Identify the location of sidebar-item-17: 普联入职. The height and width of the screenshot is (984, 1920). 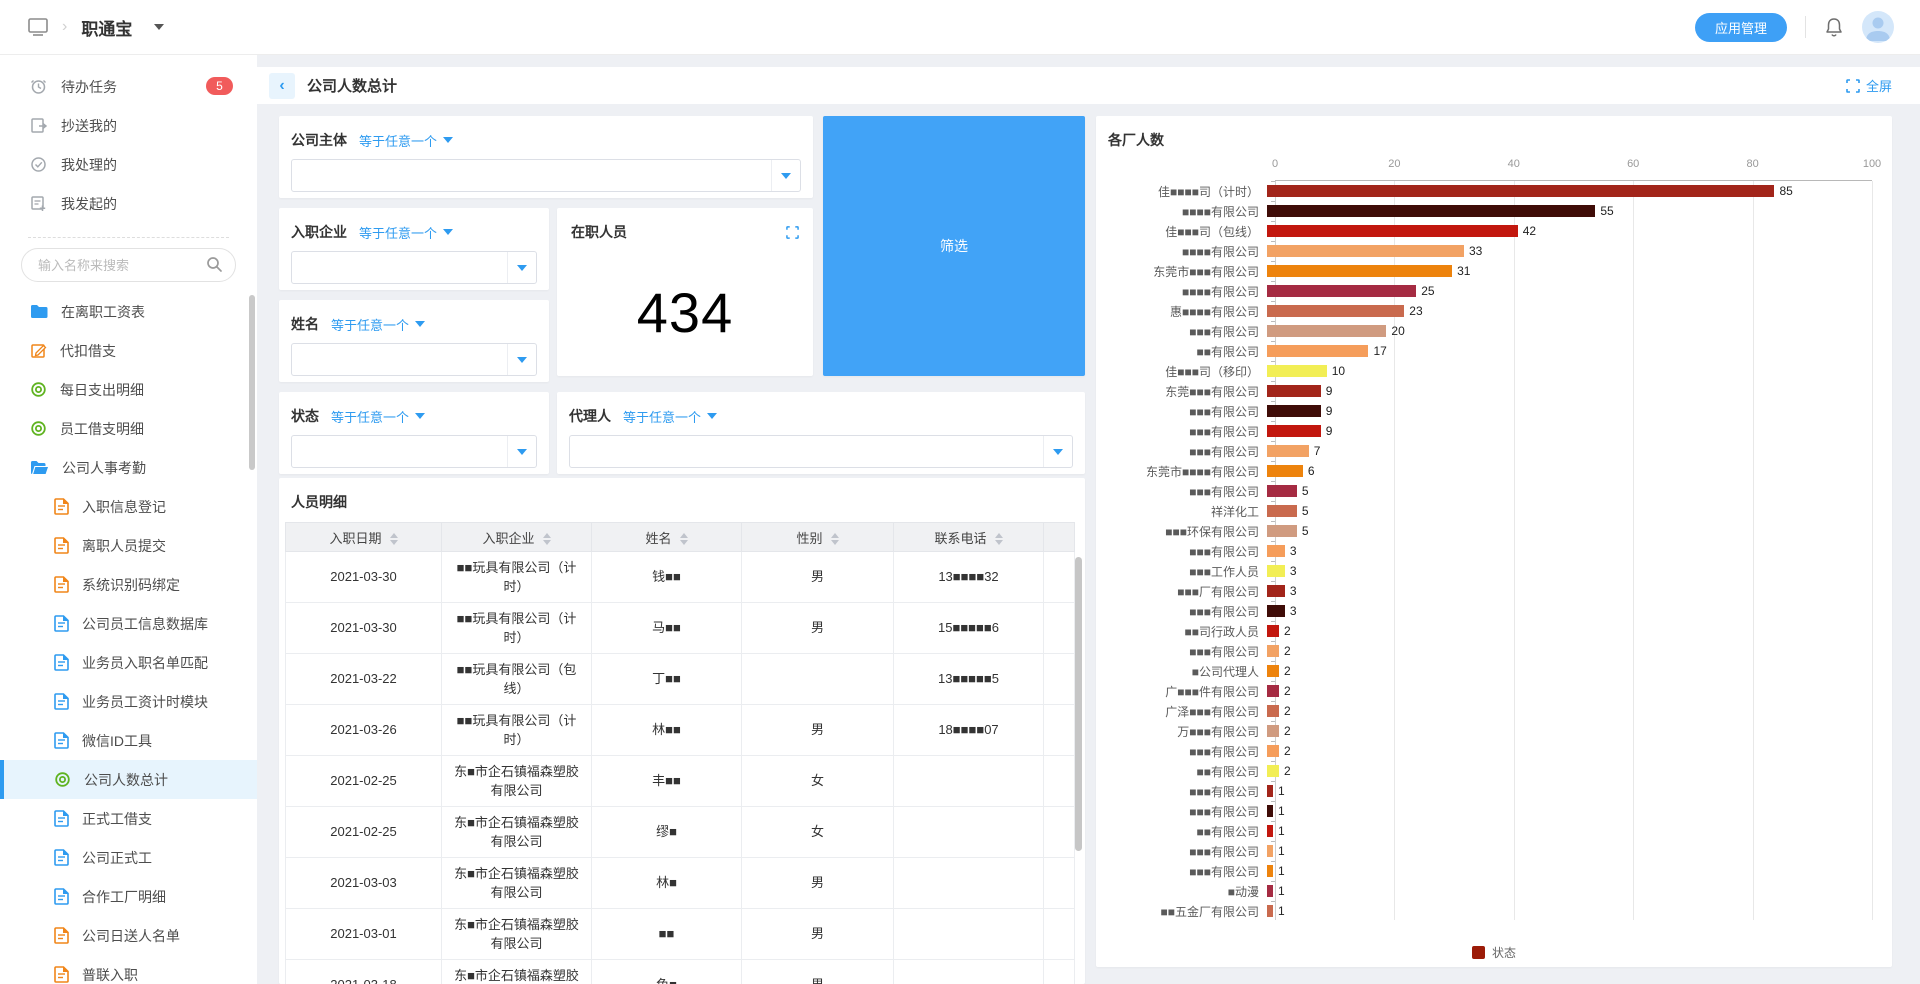
(128, 969).